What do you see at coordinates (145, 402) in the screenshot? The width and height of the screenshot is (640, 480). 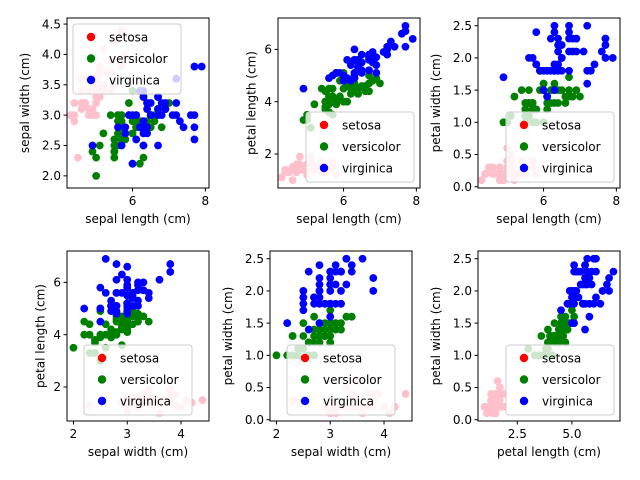 I see `legend-label-virginica: virginica` at bounding box center [145, 402].